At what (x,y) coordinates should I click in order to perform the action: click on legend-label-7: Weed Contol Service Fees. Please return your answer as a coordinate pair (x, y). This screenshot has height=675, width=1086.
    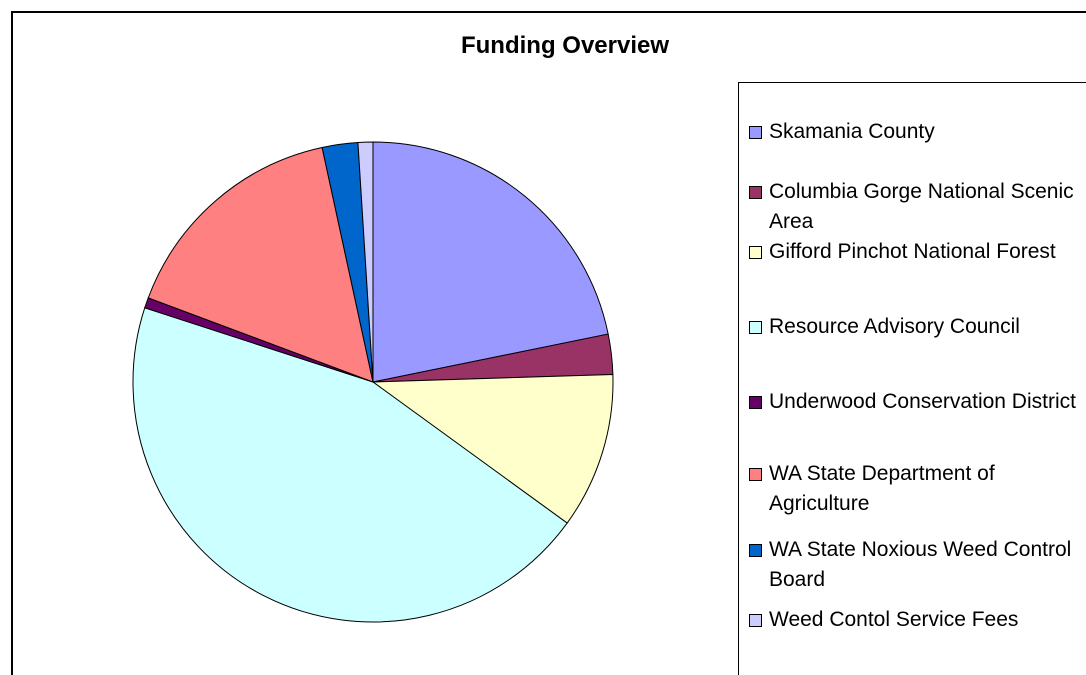
    Looking at the image, I should click on (894, 619).